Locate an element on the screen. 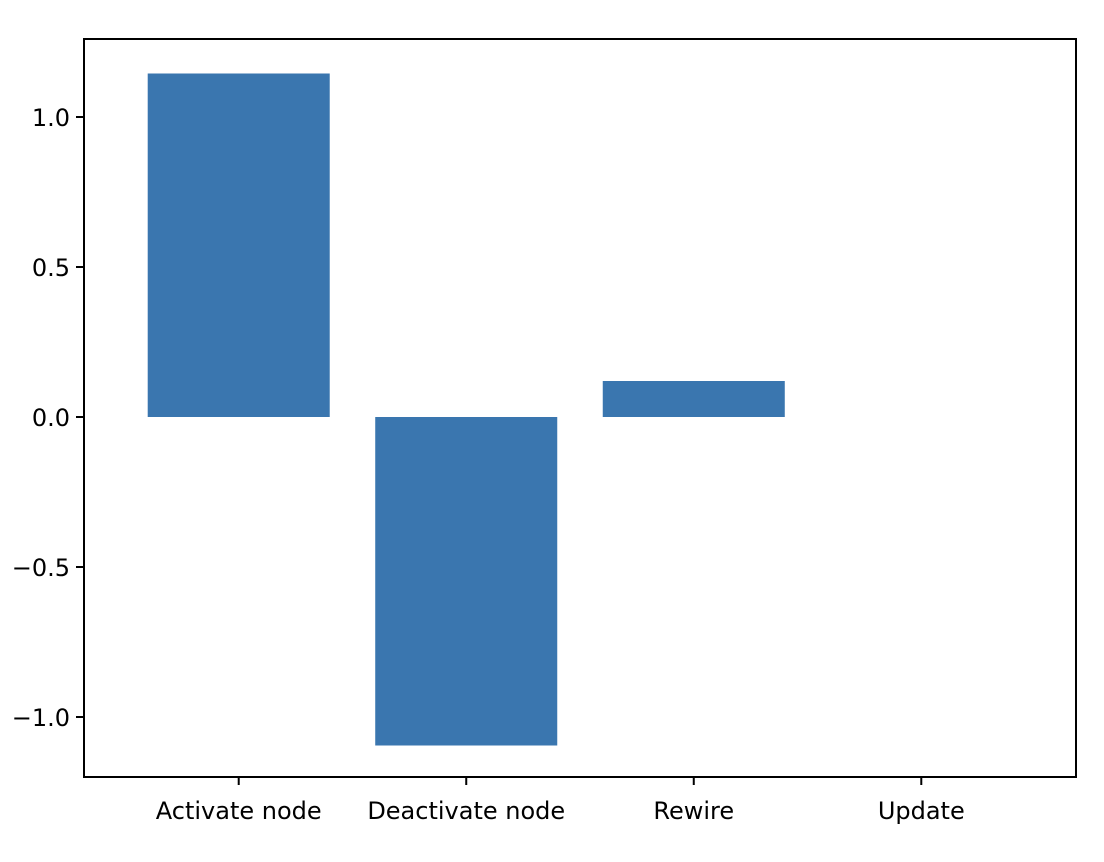 The height and width of the screenshot is (862, 1104). y-tick-label: −1.0 is located at coordinates (41, 718).